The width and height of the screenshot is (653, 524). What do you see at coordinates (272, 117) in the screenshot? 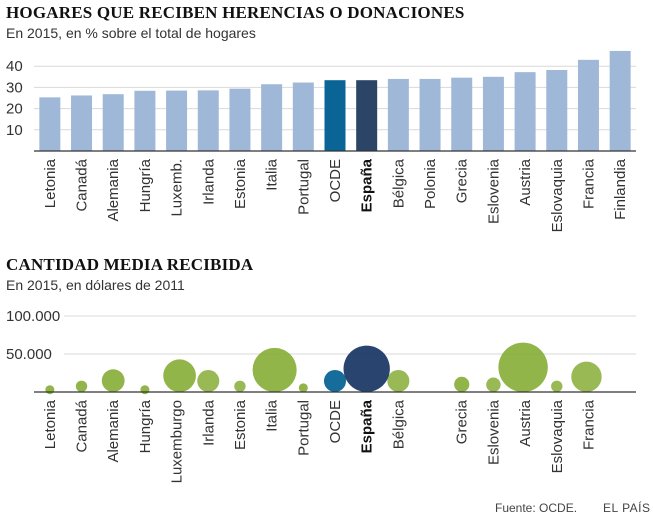
I see `bar-italia` at bounding box center [272, 117].